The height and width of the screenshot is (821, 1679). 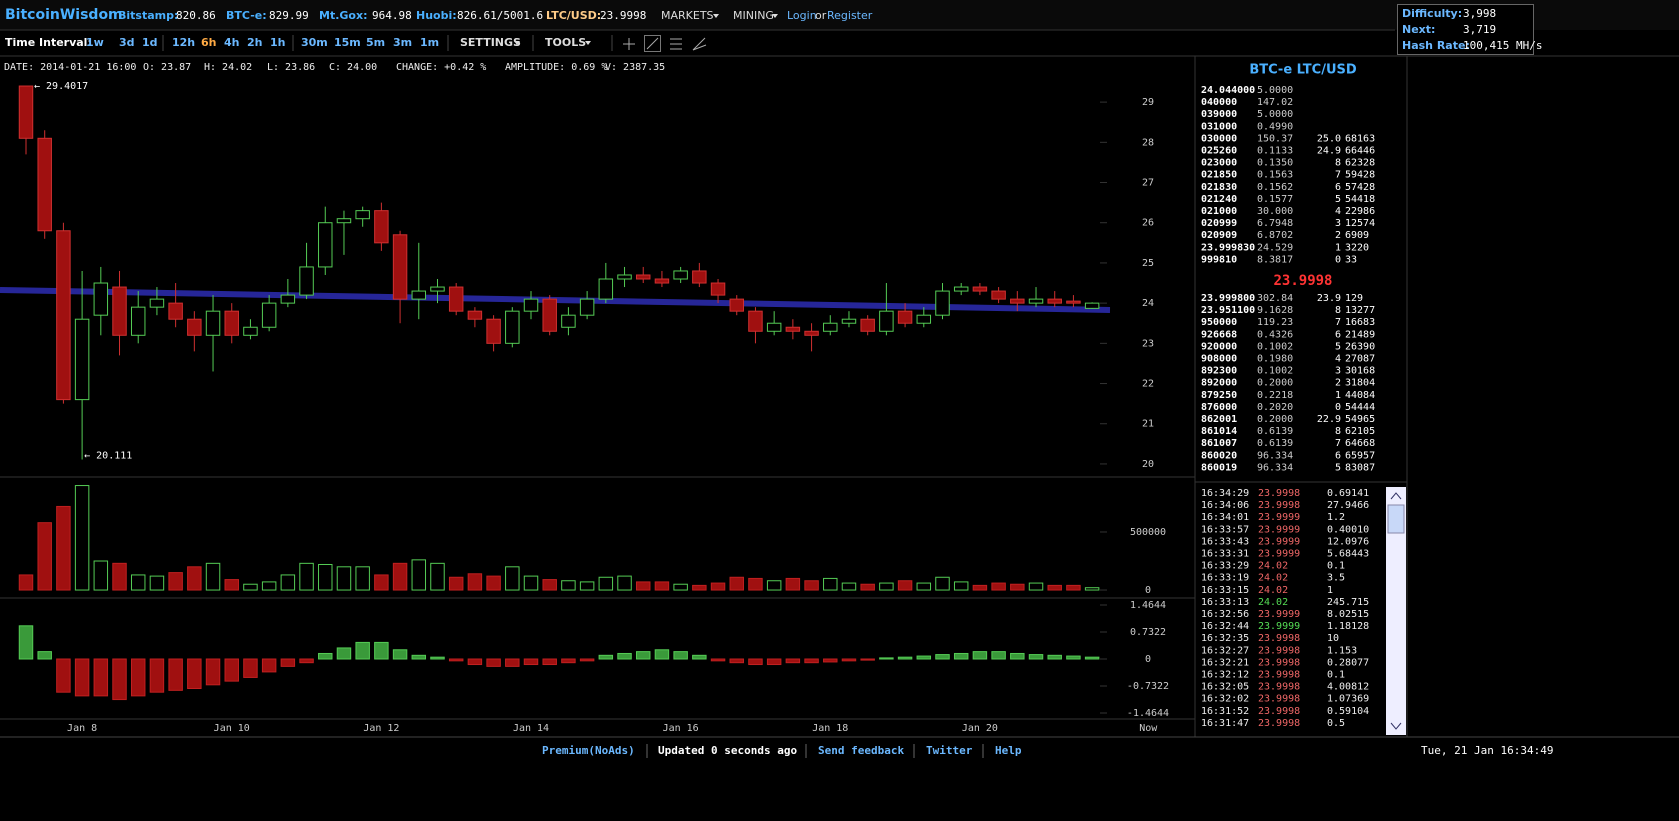 I want to click on crosshair-tool, so click(x=629, y=44).